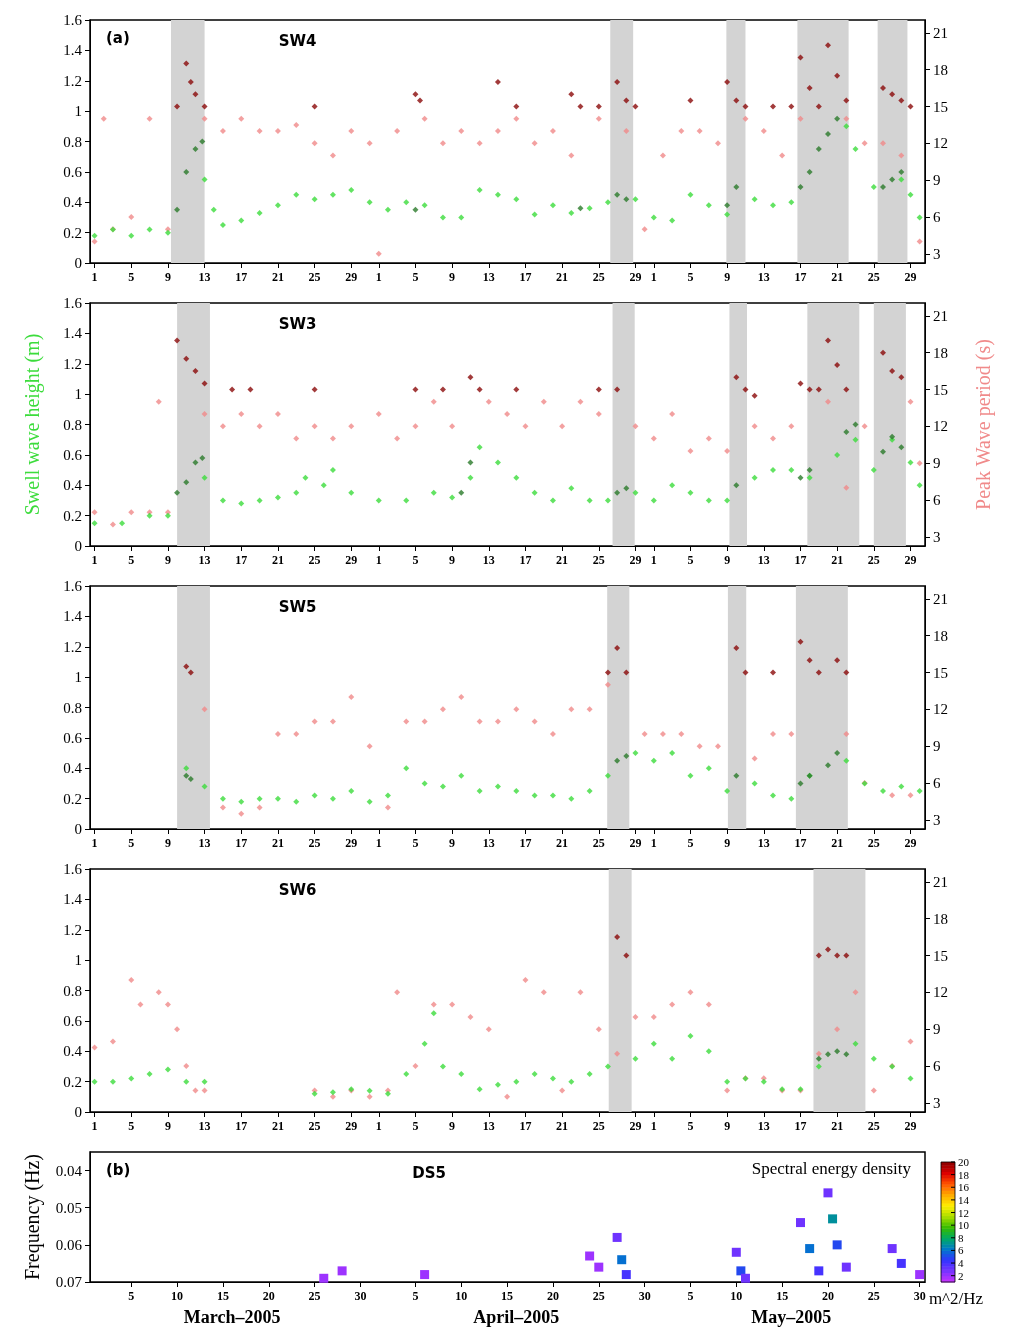 This screenshot has width=1025, height=1340. Describe the element at coordinates (937, 536) in the screenshot. I see `y2-tick-label: 3` at that location.